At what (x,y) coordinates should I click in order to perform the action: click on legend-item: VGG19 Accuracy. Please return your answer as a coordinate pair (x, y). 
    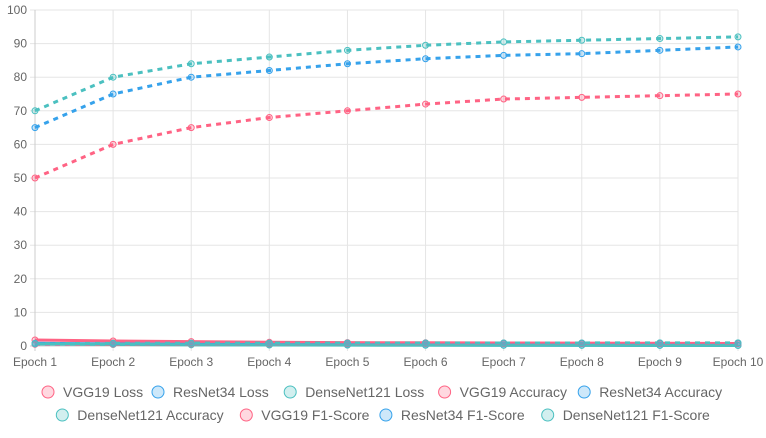
    Looking at the image, I should click on (502, 392).